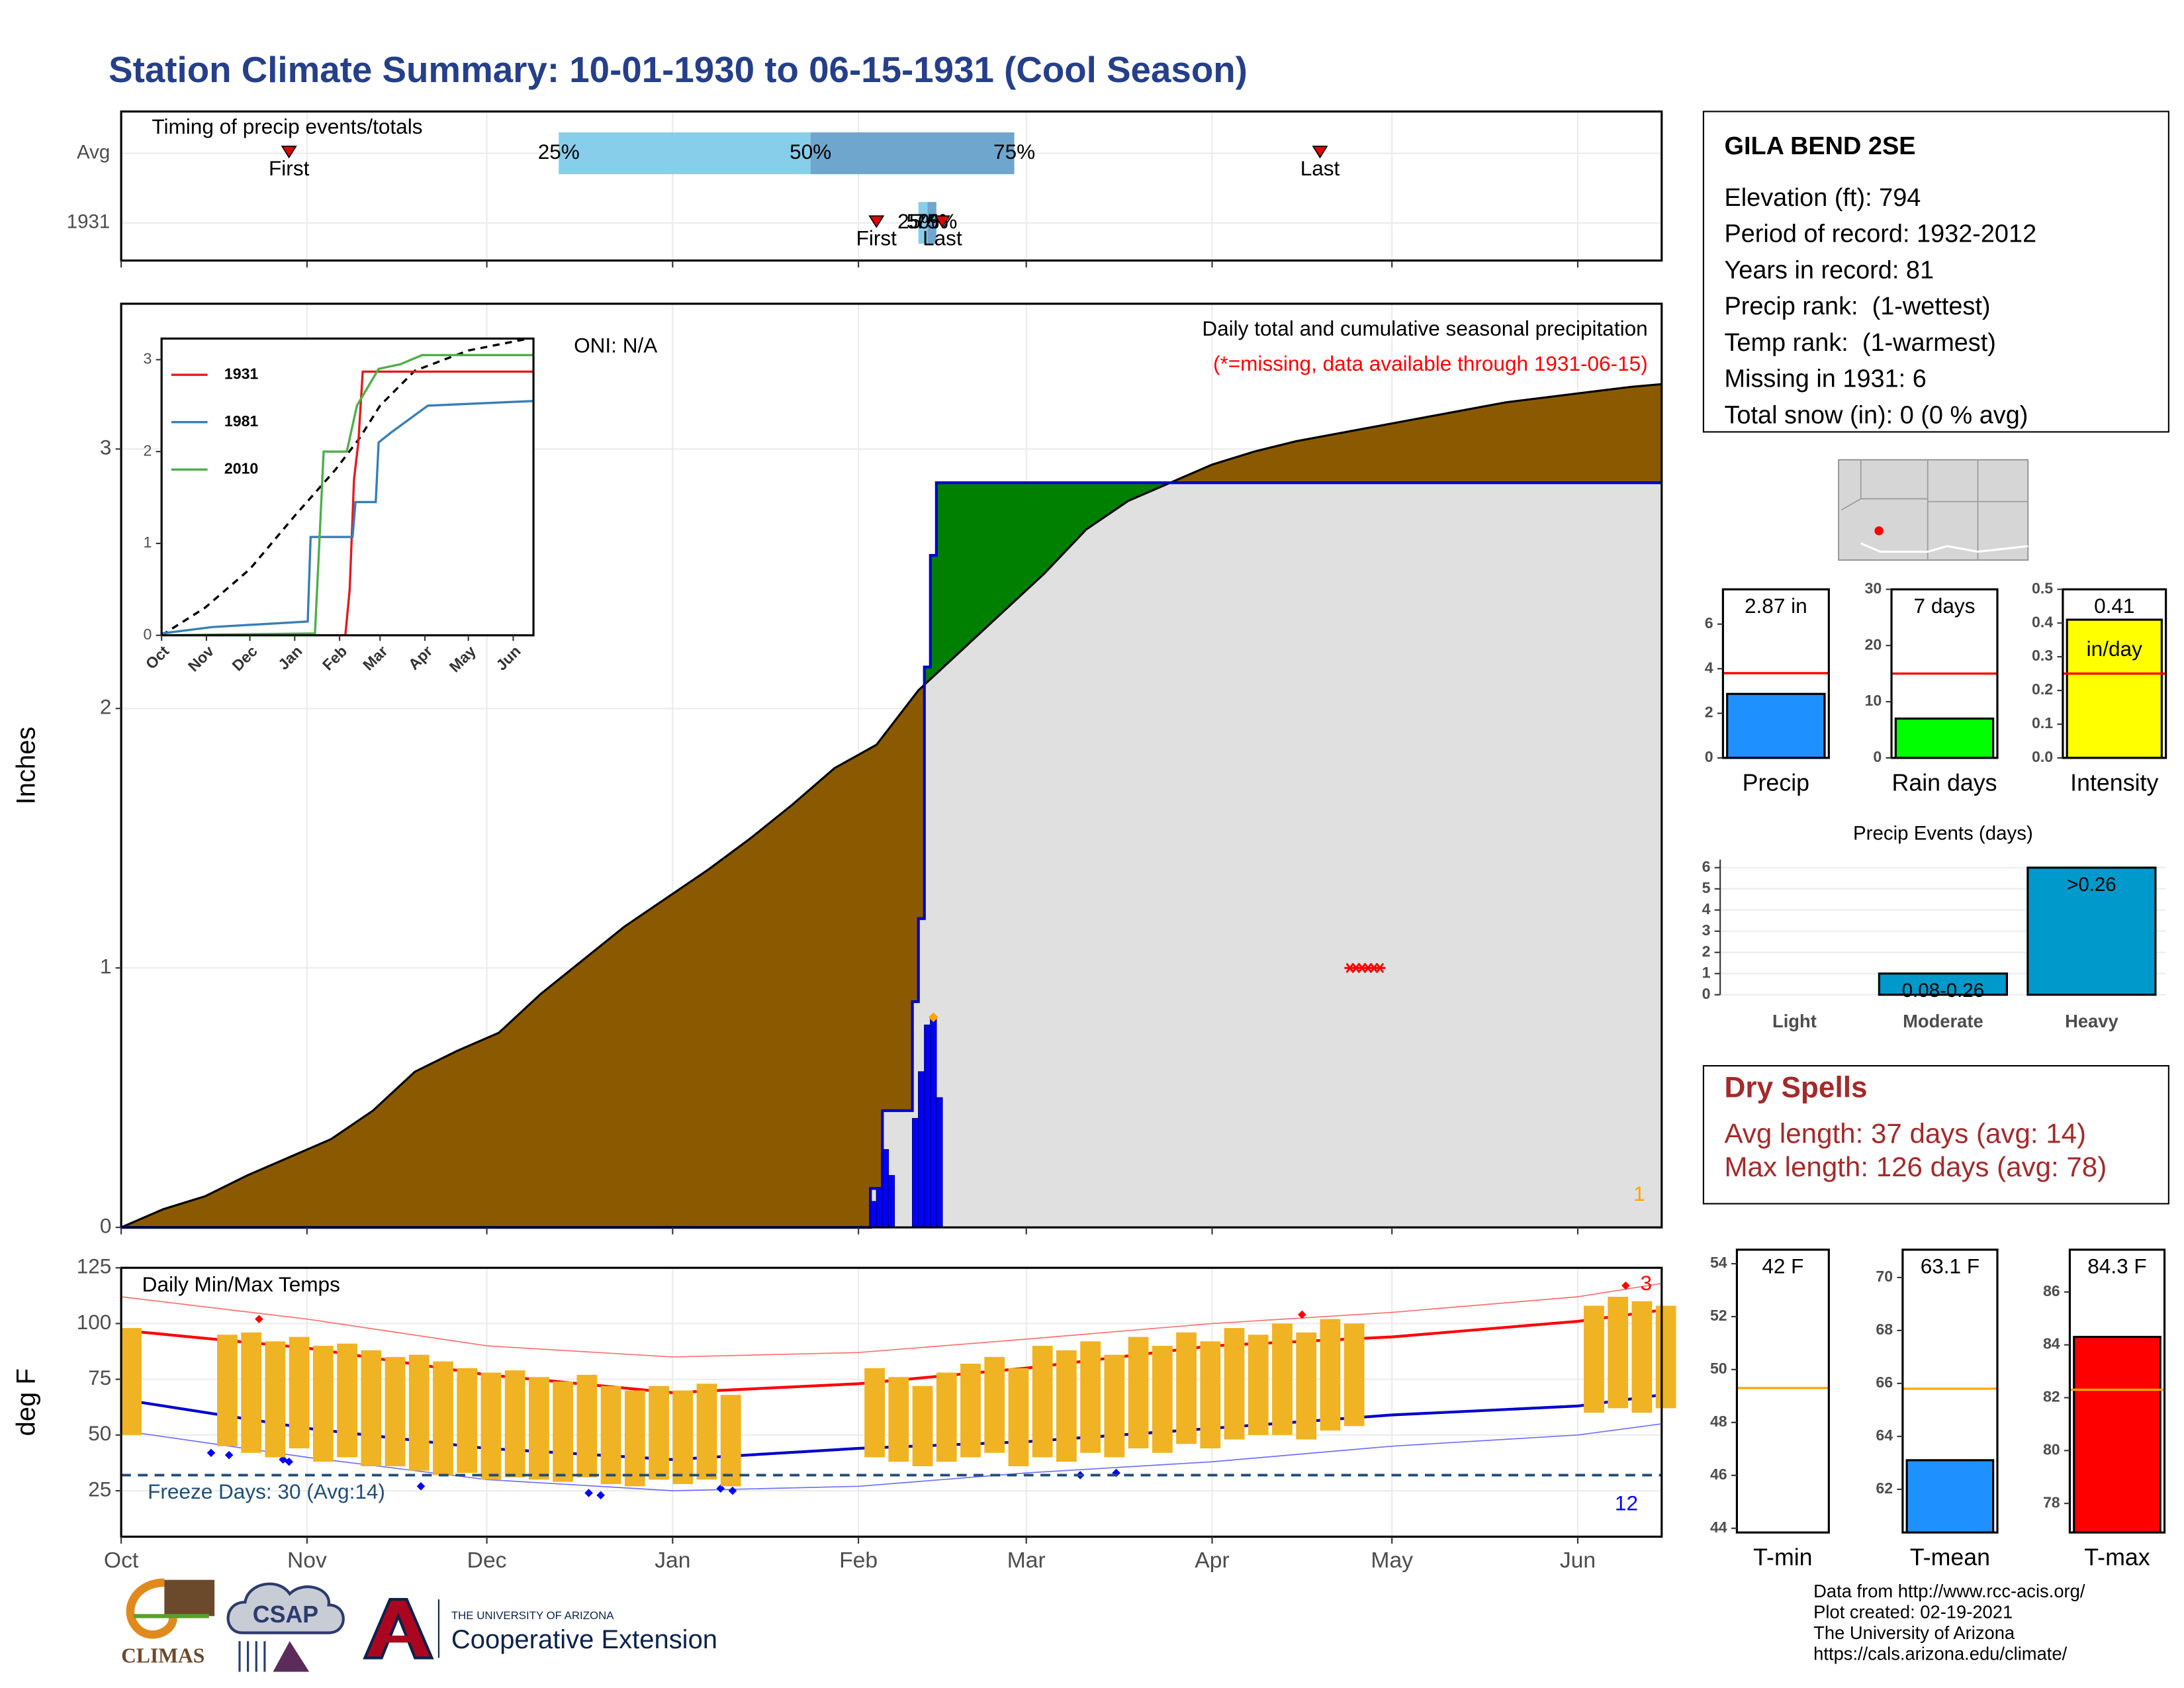  Describe the element at coordinates (1718, 1527) in the screenshot. I see `y-tick-label: 44` at that location.